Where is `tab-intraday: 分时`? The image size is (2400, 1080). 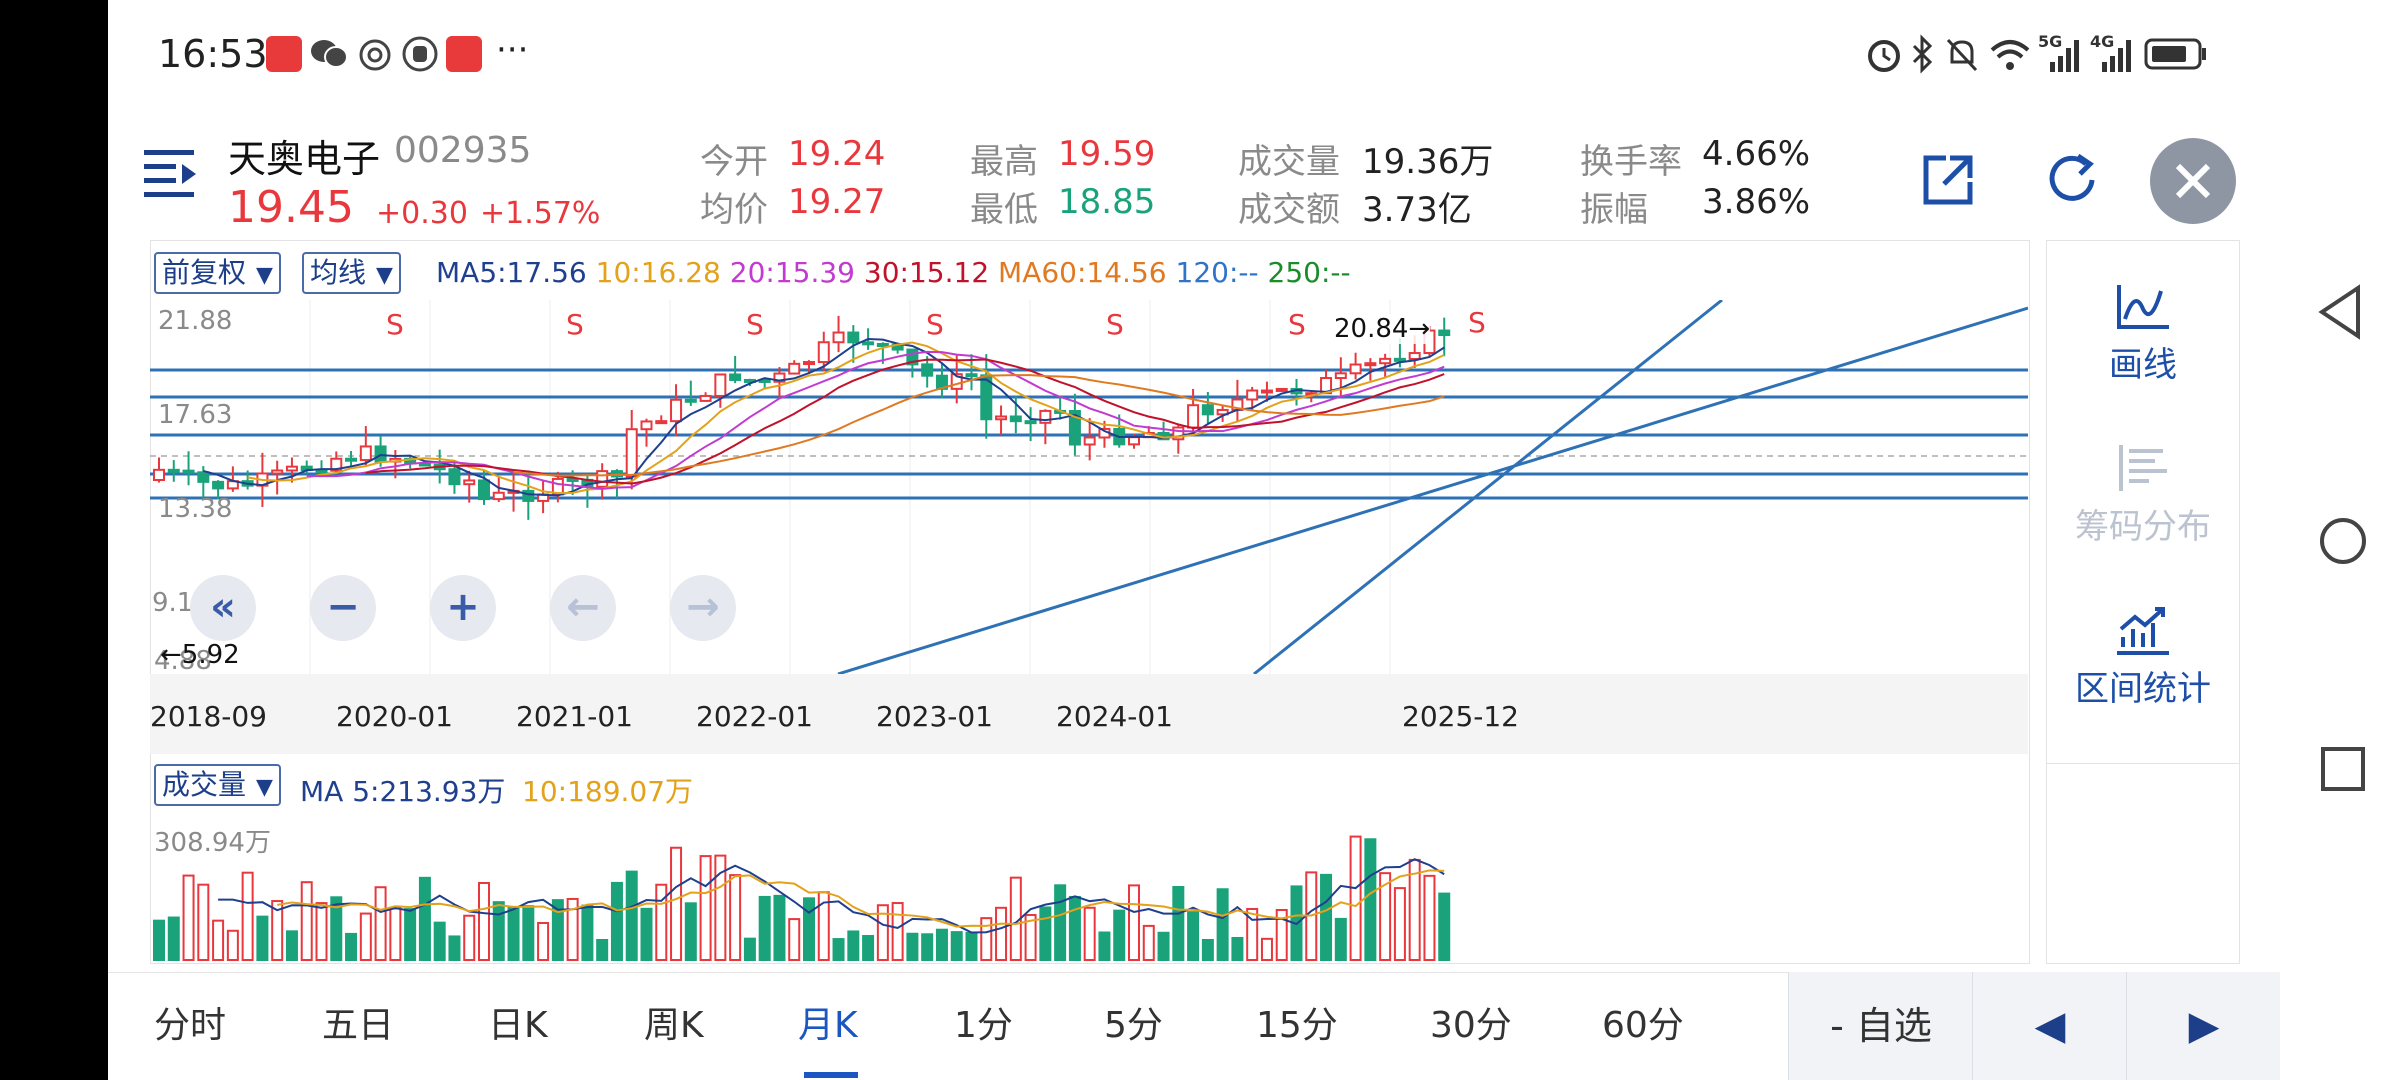 tab-intraday: 分时 is located at coordinates (190, 1025).